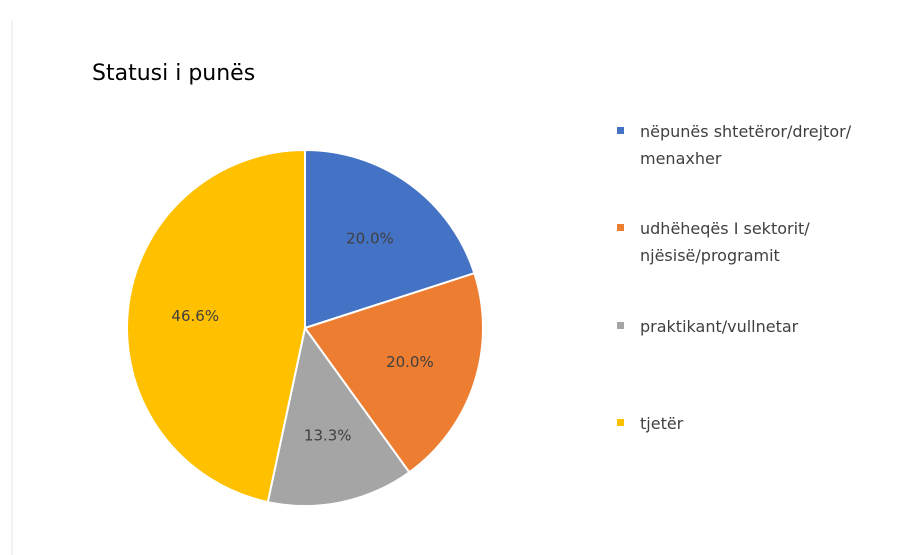  What do you see at coordinates (662, 423) in the screenshot?
I see `legend-label: tjetër` at bounding box center [662, 423].